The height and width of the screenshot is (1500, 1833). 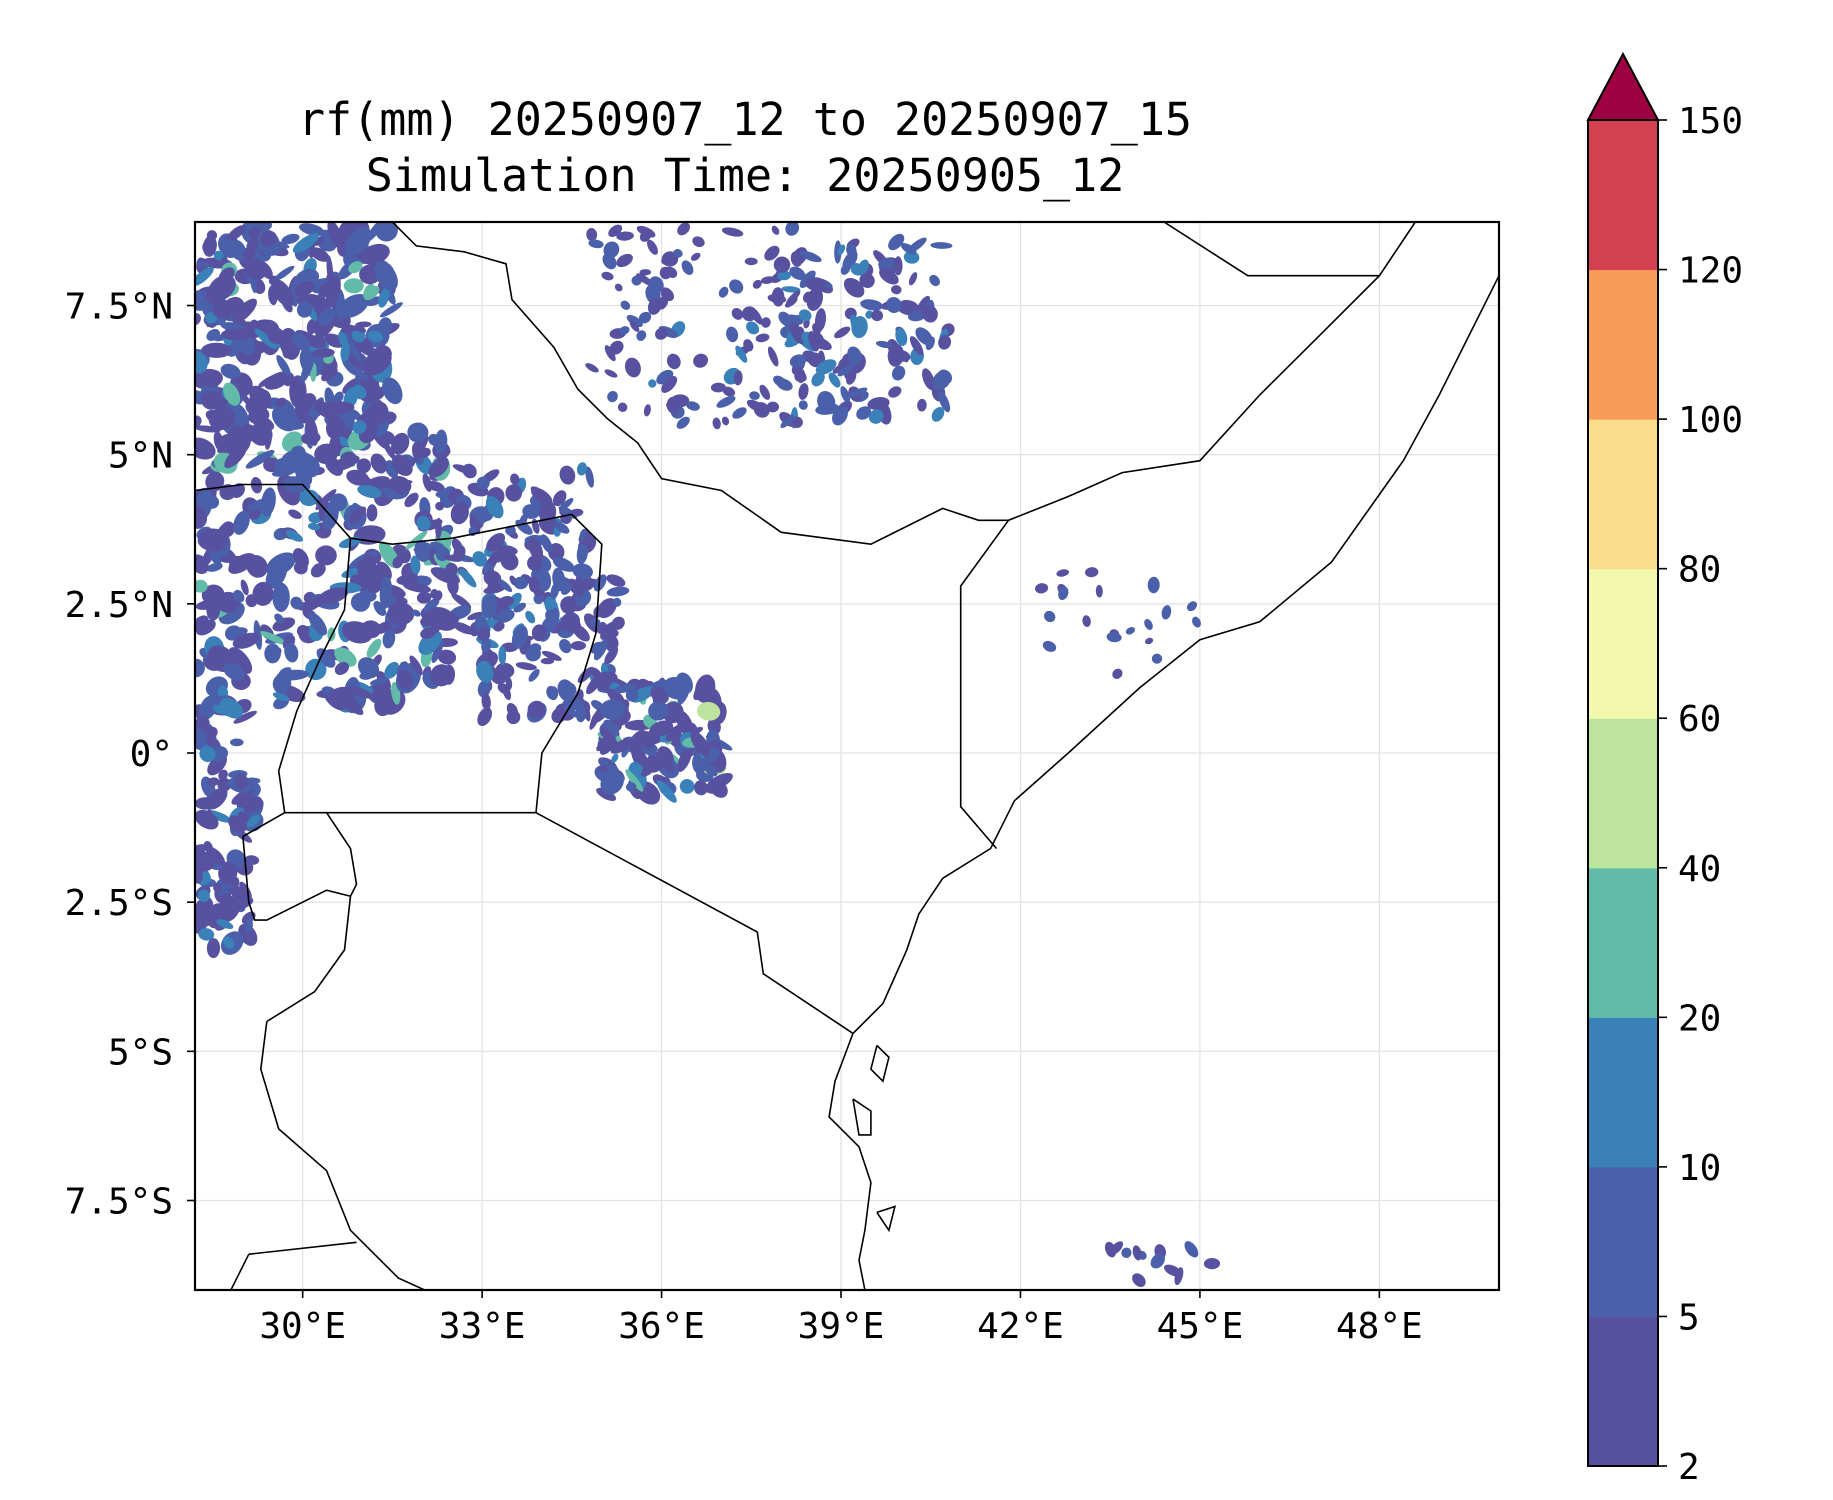 I want to click on colorbar-segment, so click(x=1623, y=942).